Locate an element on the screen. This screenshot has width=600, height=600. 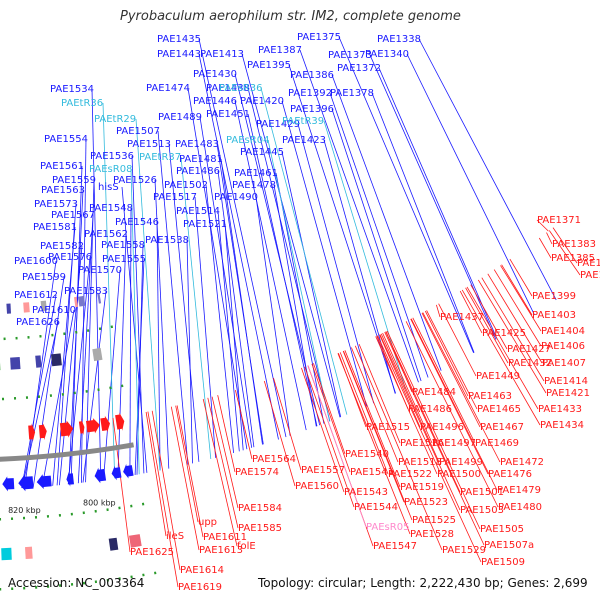
gene-label-forward: PAE1514 is located at coordinates (198, 211).